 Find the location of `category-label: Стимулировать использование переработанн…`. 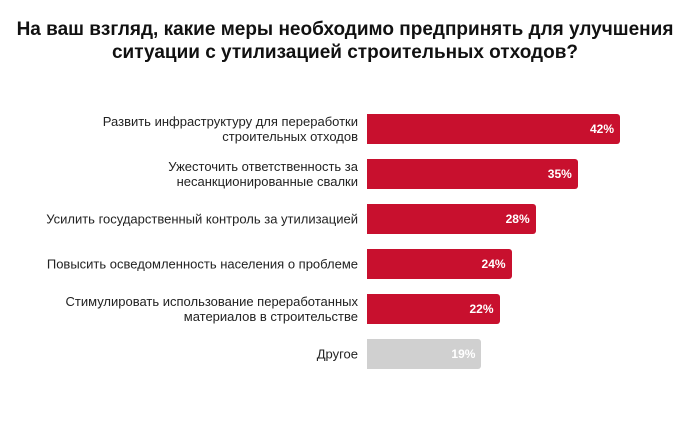

category-label: Стимулировать использование переработанн… is located at coordinates (212, 309).